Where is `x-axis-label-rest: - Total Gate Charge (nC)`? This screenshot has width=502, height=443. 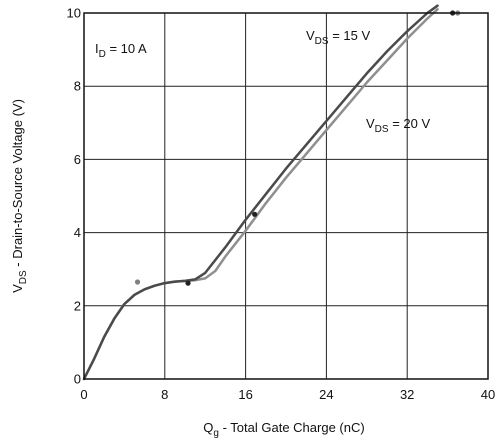
x-axis-label-rest: - Total Gate Charge (nC) is located at coordinates (292, 427).